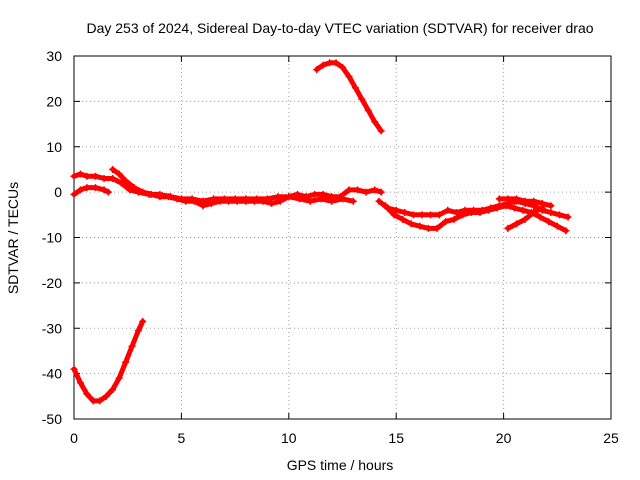  I want to click on y-tick-label: 30, so click(54, 56).